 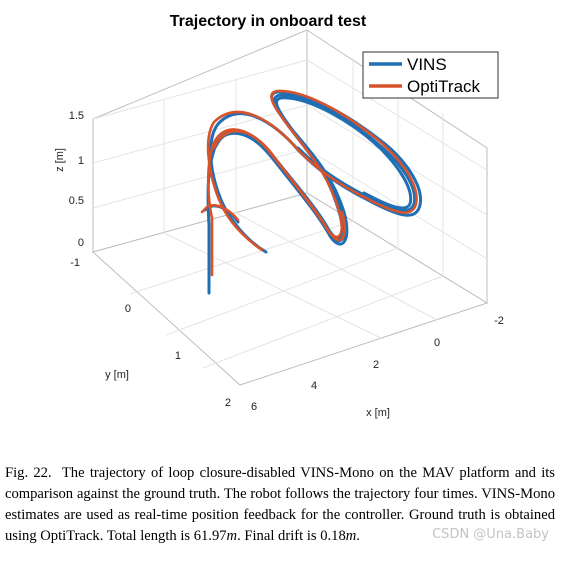 I want to click on optitrack-path-start, so click(x=220, y=213).